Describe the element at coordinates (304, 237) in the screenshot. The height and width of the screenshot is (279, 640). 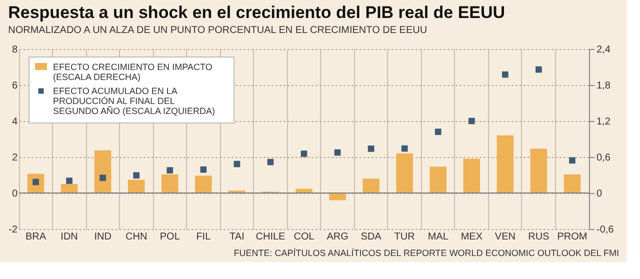
I see `x-tick-label: COL` at that location.